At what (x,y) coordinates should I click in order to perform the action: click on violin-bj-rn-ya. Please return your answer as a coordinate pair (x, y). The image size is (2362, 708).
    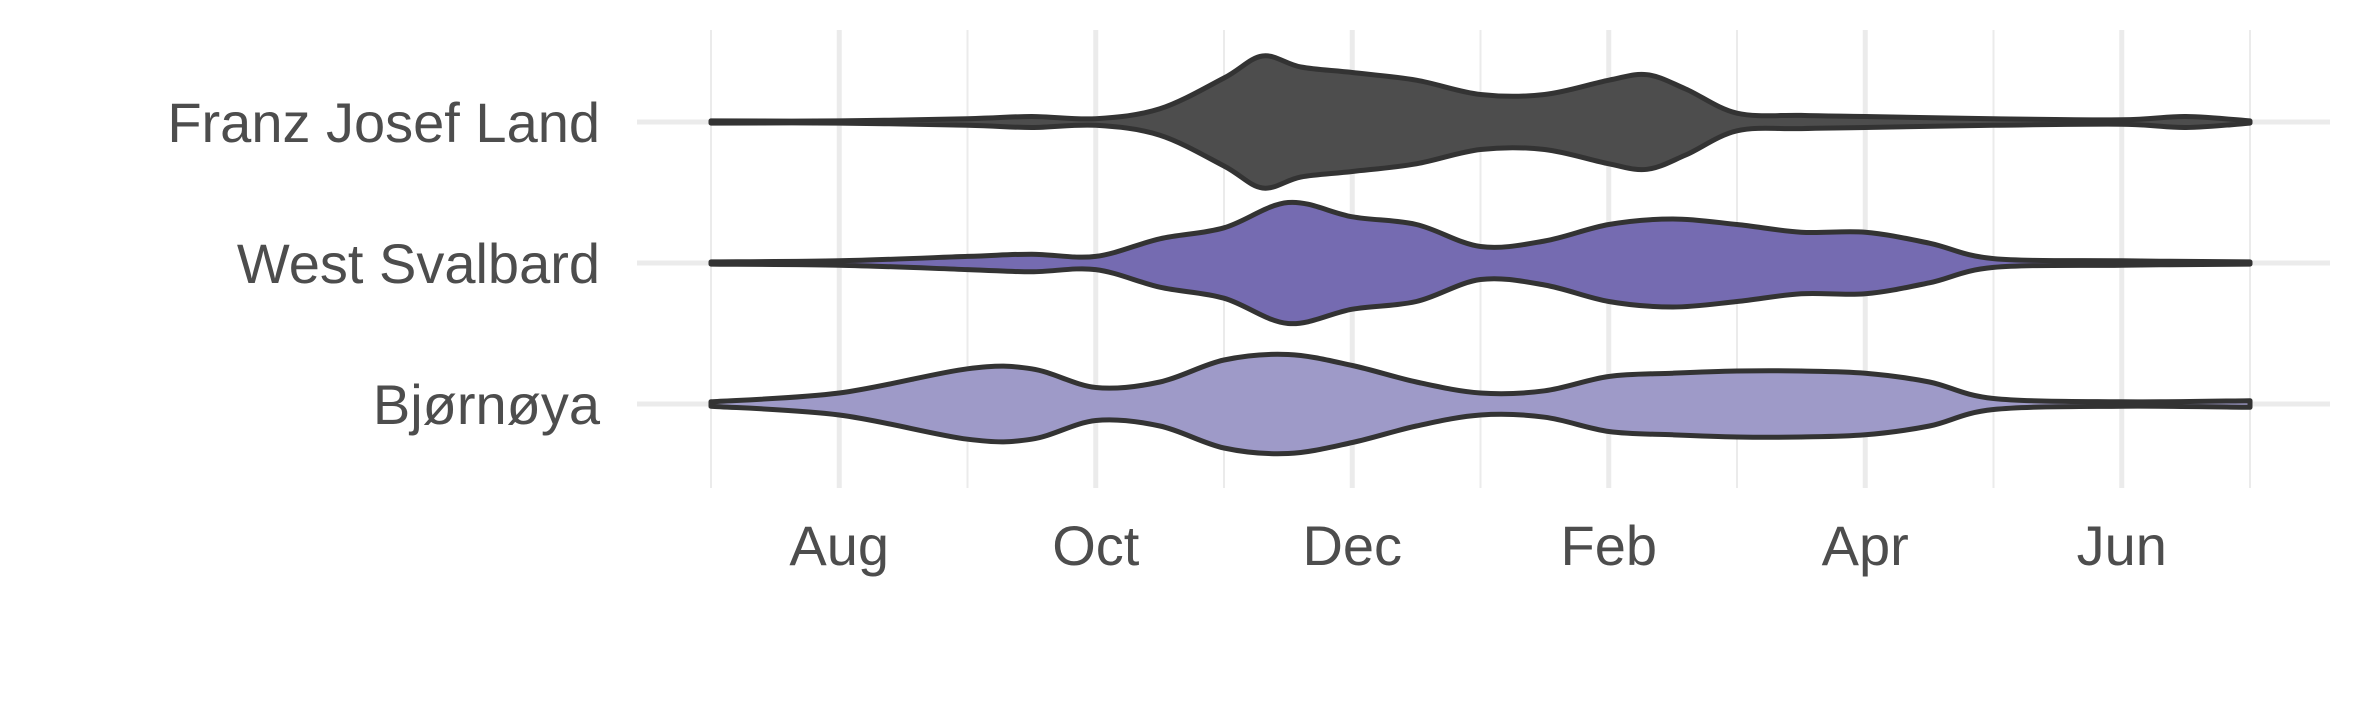
    Looking at the image, I should click on (1480, 404).